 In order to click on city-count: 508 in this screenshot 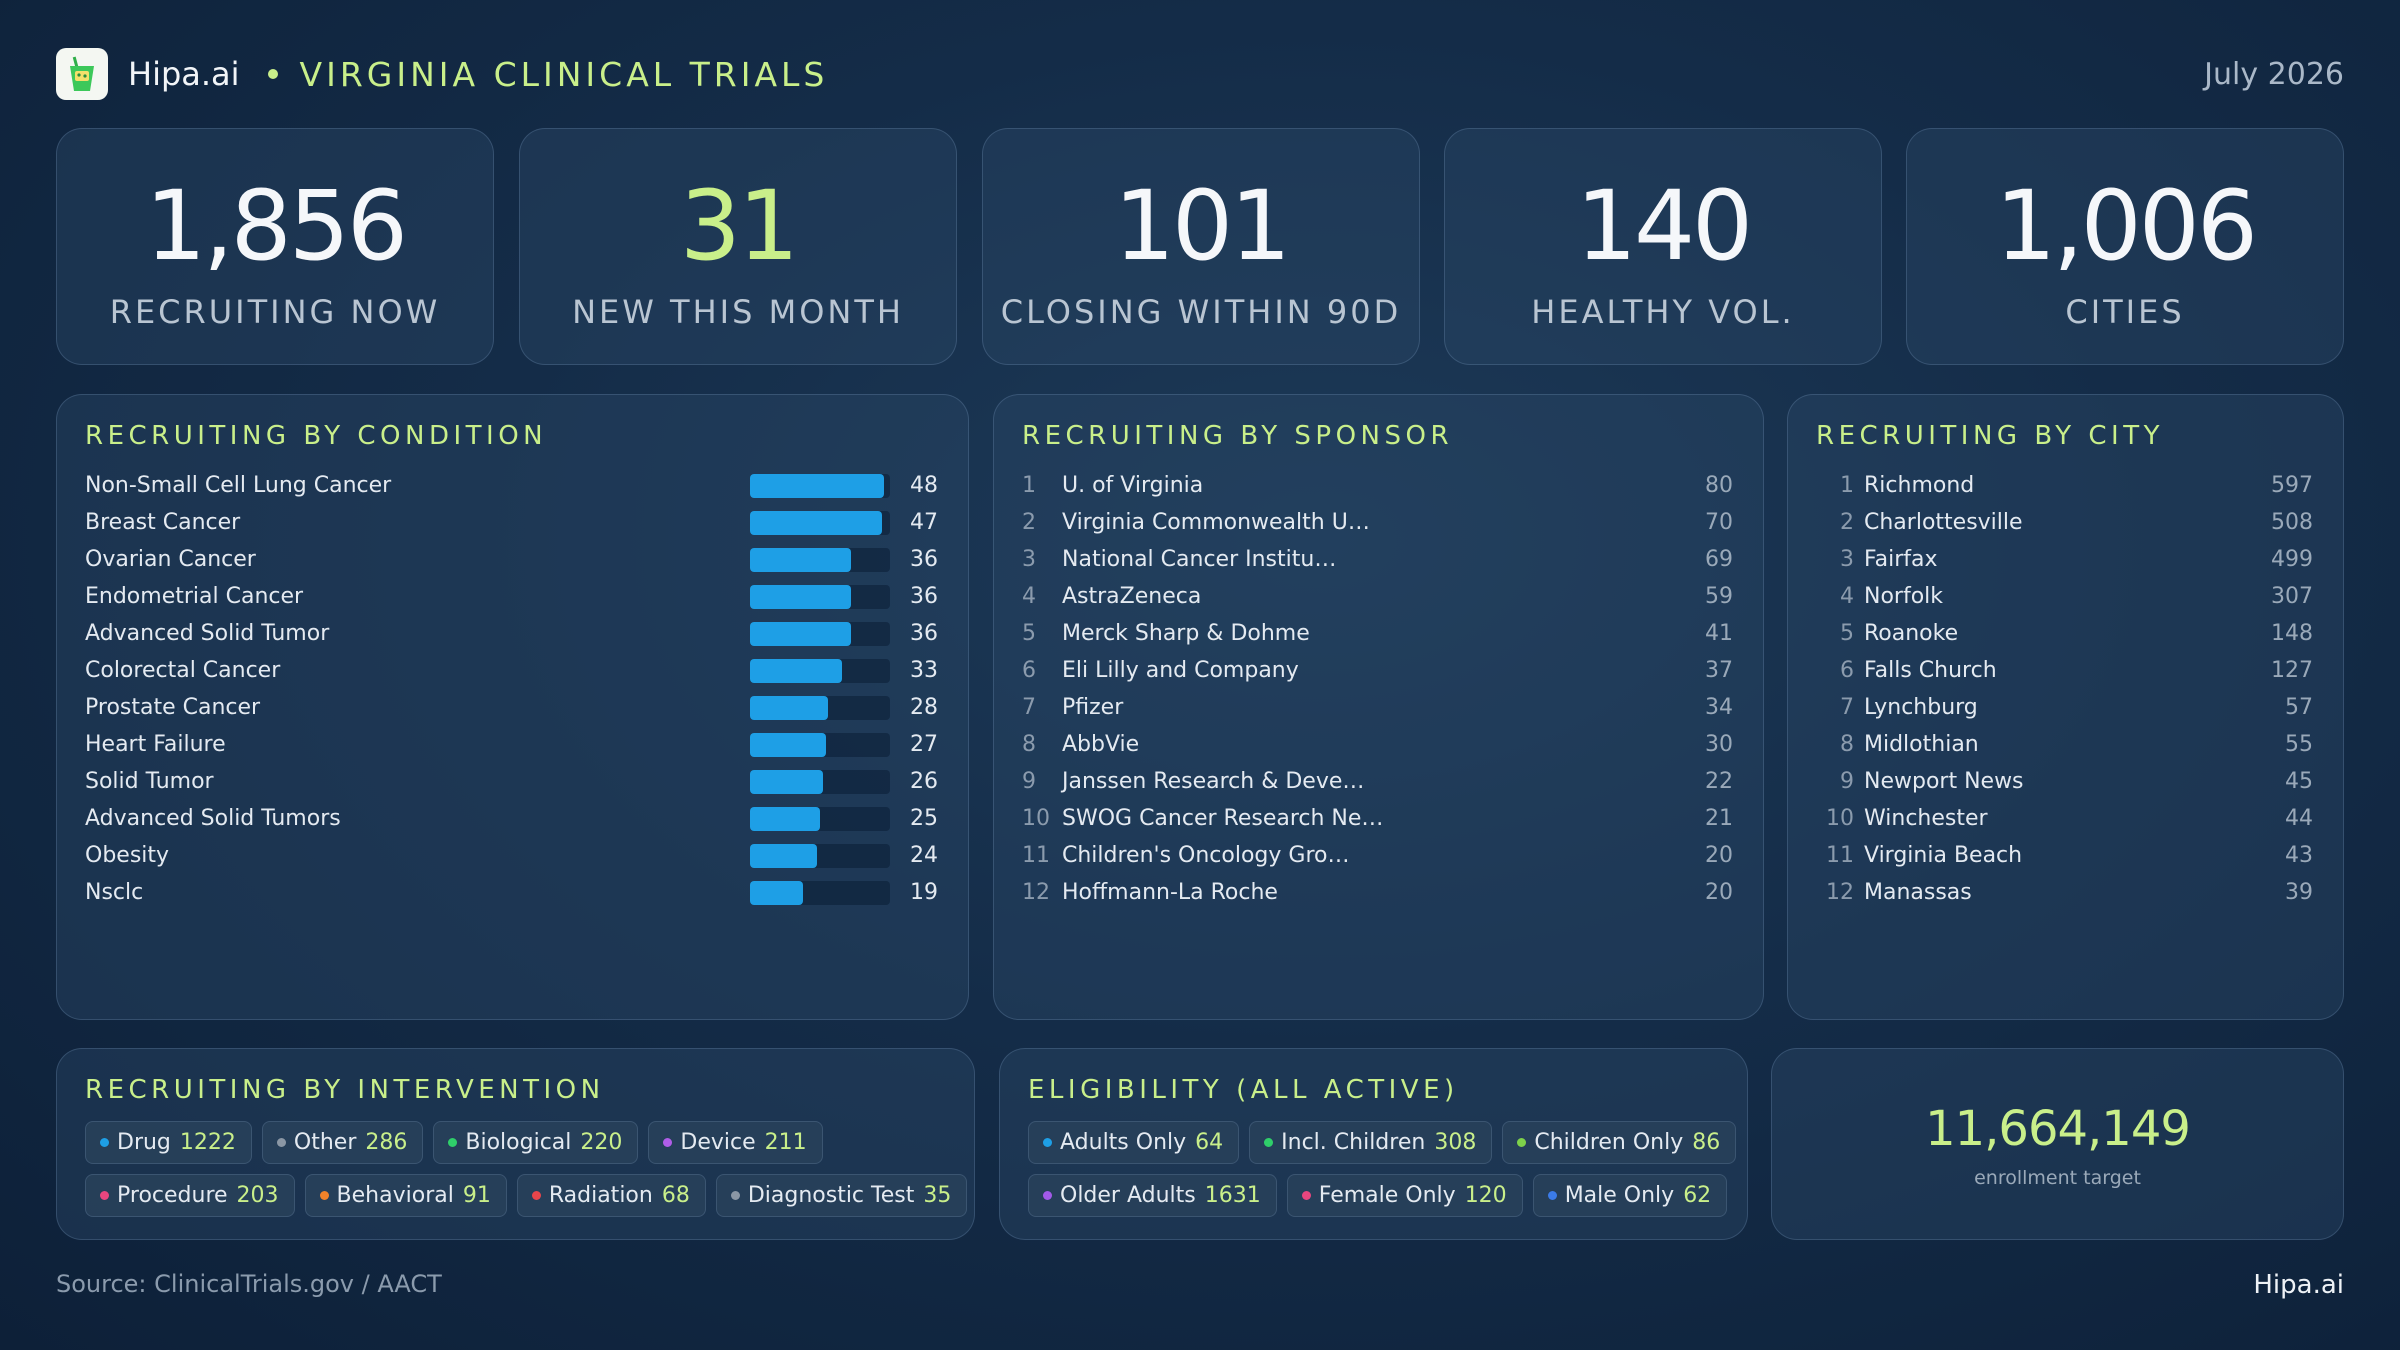, I will do `click(2292, 522)`.